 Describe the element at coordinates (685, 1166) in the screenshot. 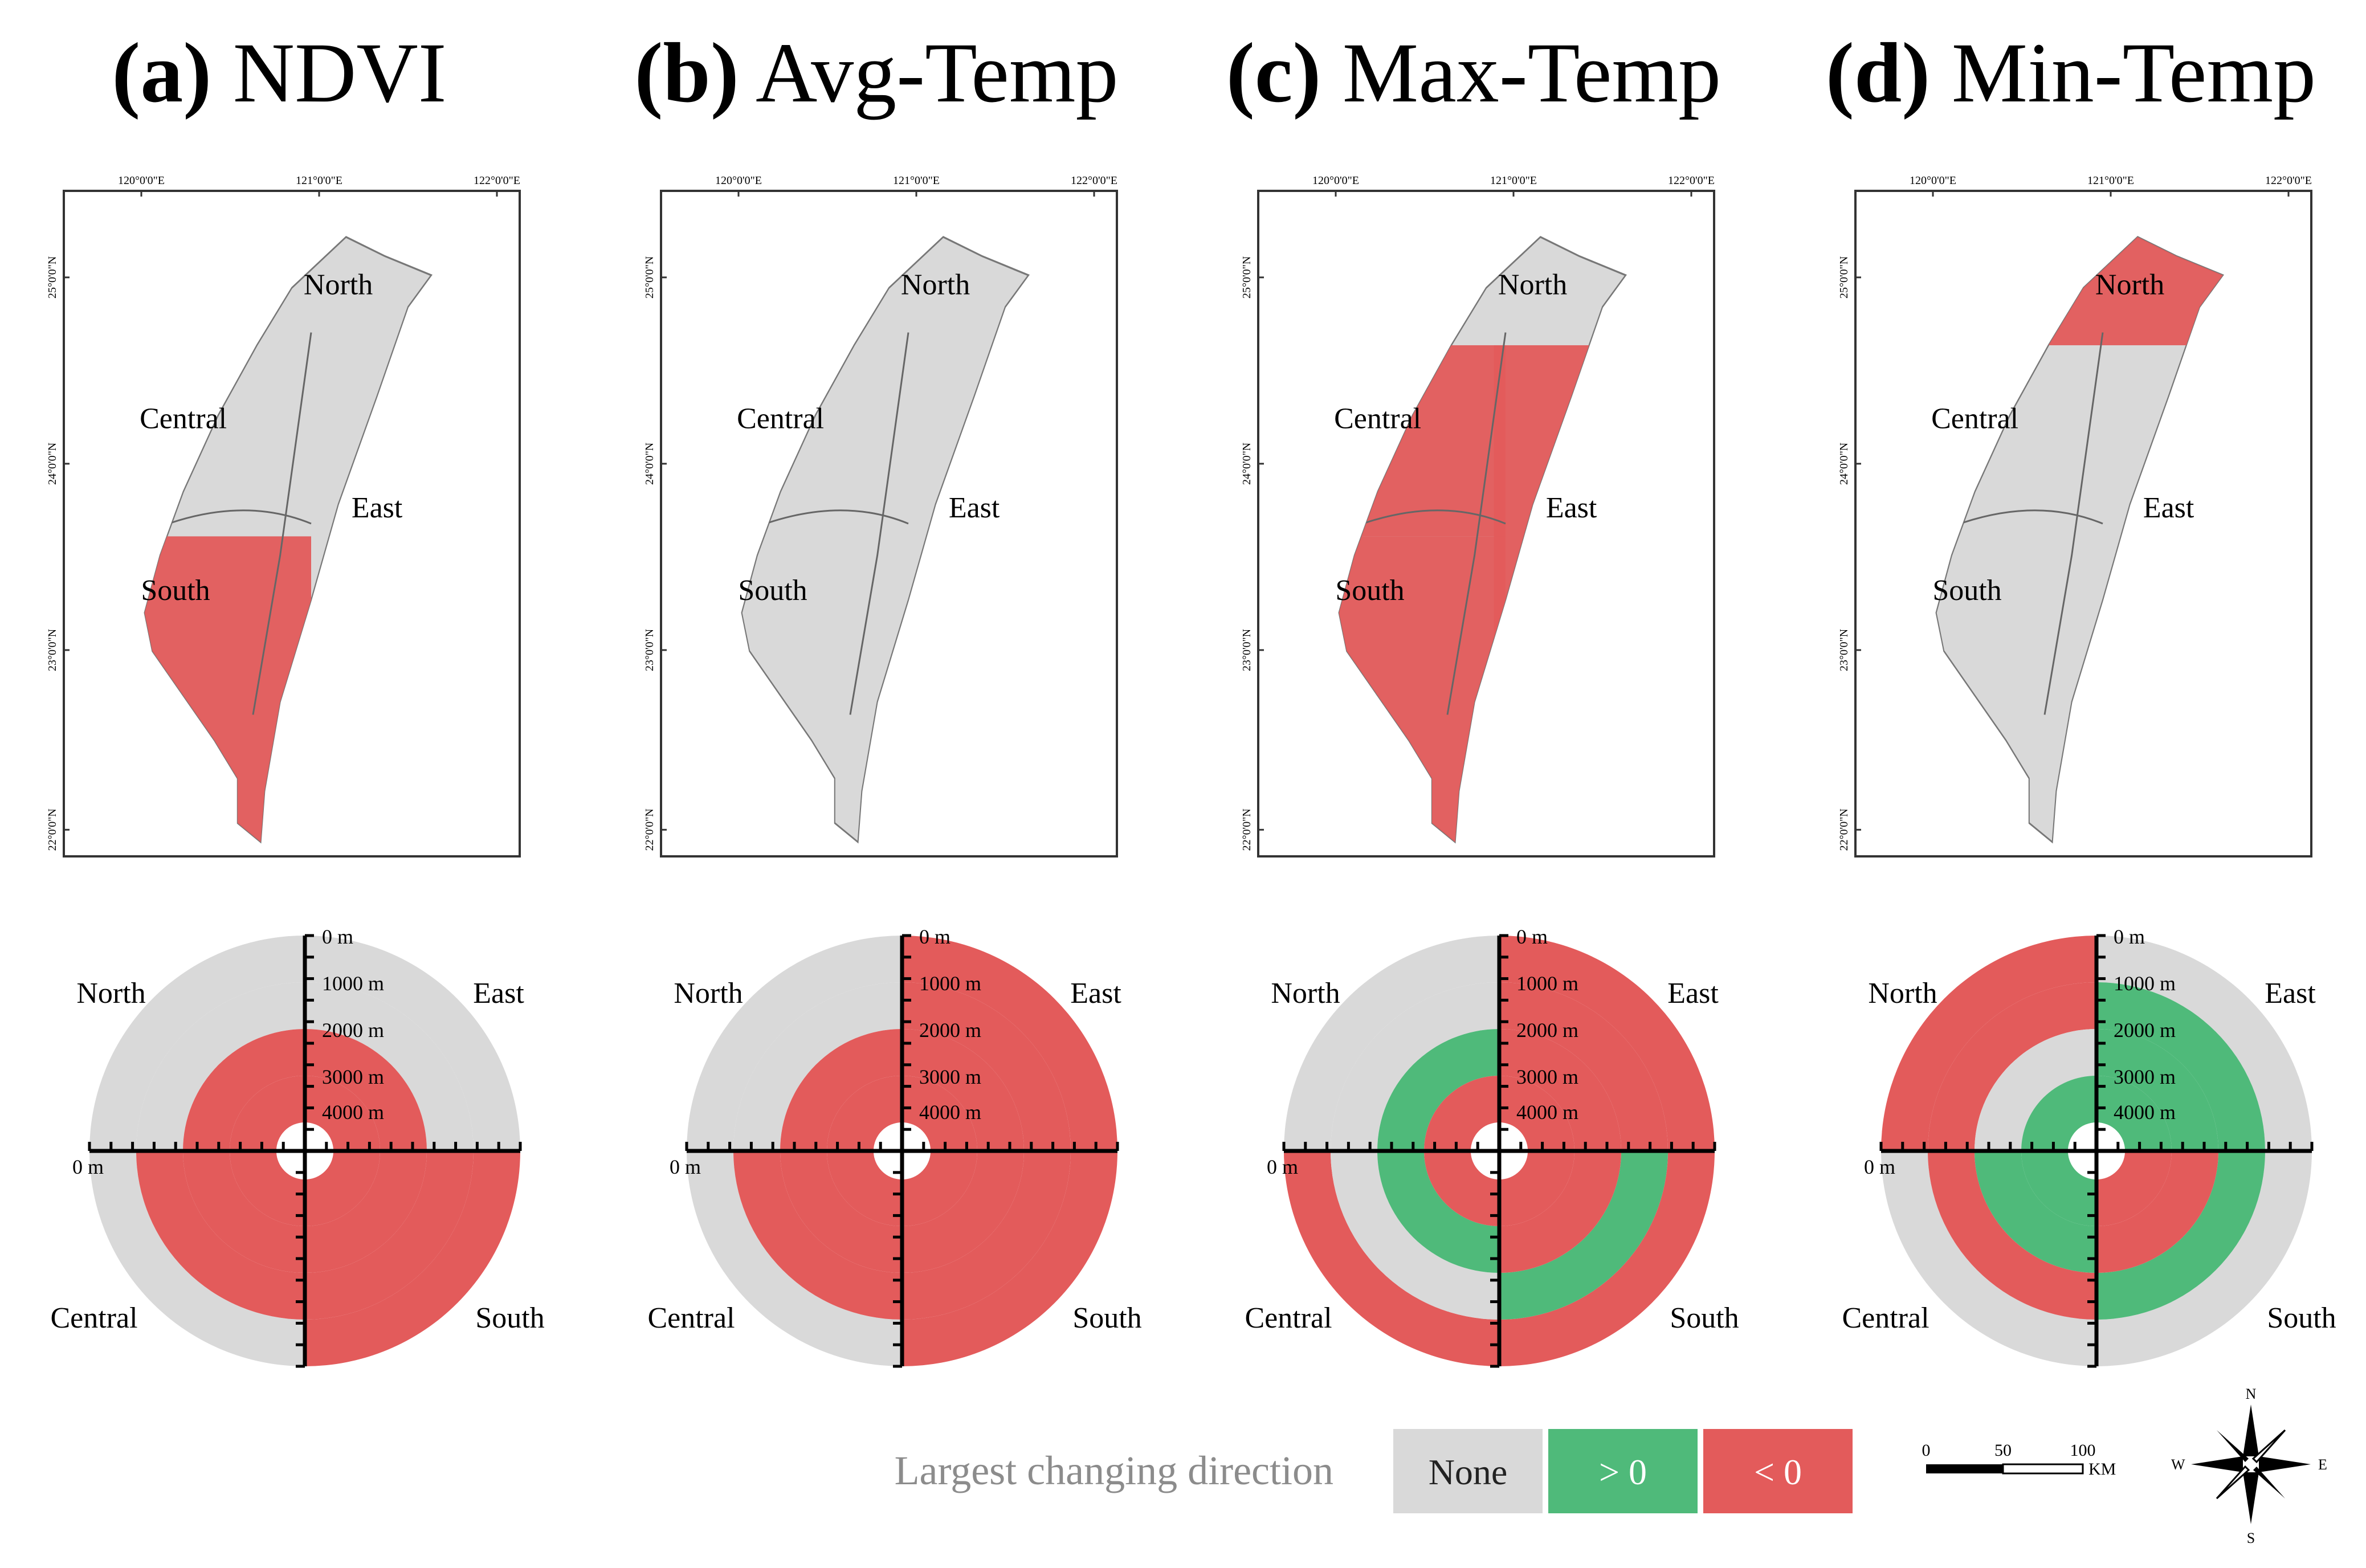

I see `rose-origin-label: 0 m` at that location.